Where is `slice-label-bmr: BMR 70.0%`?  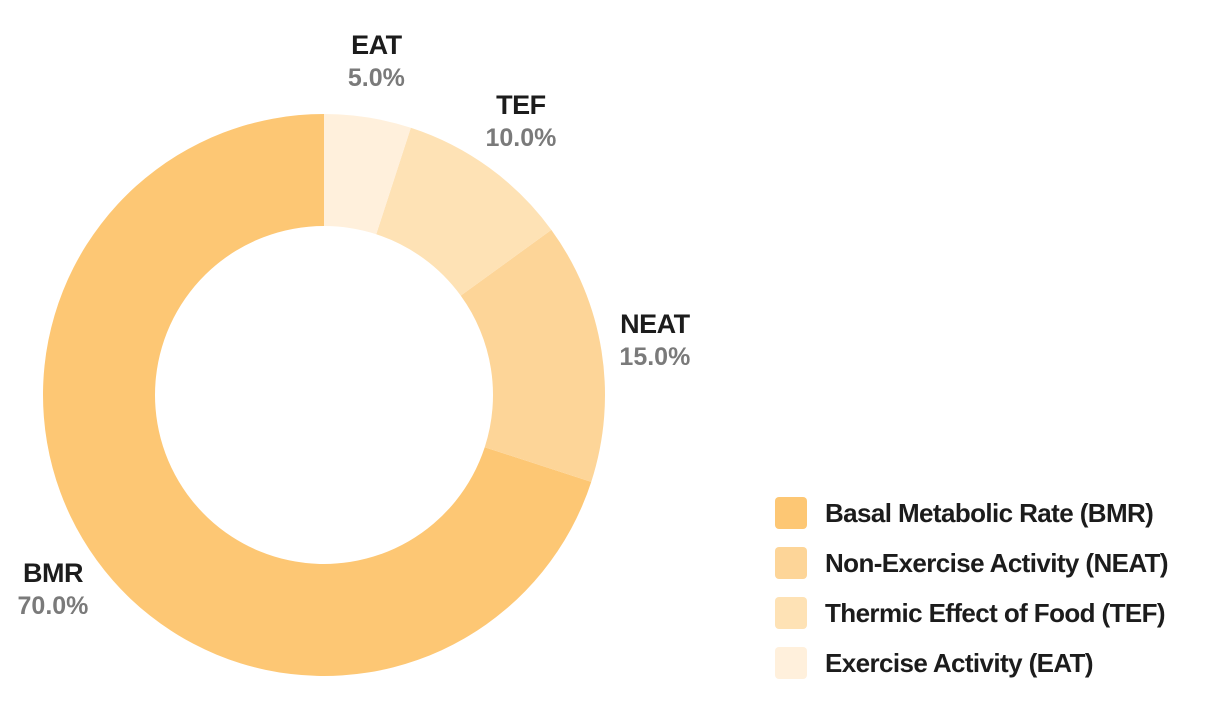
slice-label-bmr: BMR 70.0% is located at coordinates (53, 589).